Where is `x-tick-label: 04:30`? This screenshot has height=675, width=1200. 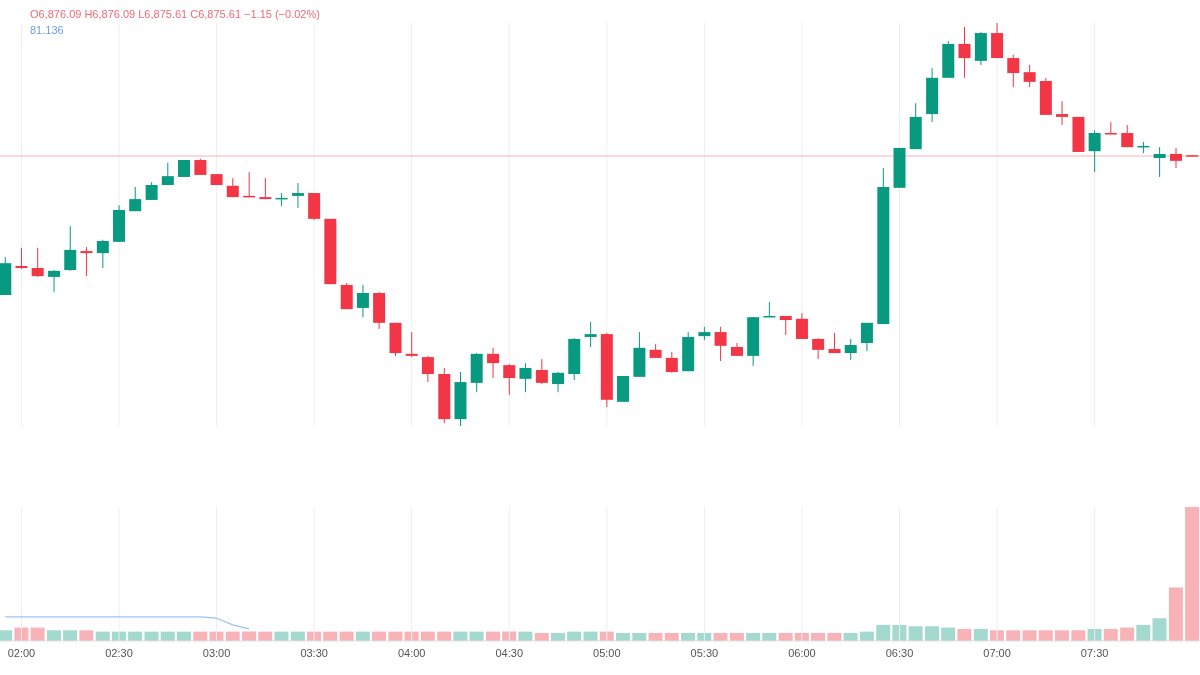 x-tick-label: 04:30 is located at coordinates (509, 652).